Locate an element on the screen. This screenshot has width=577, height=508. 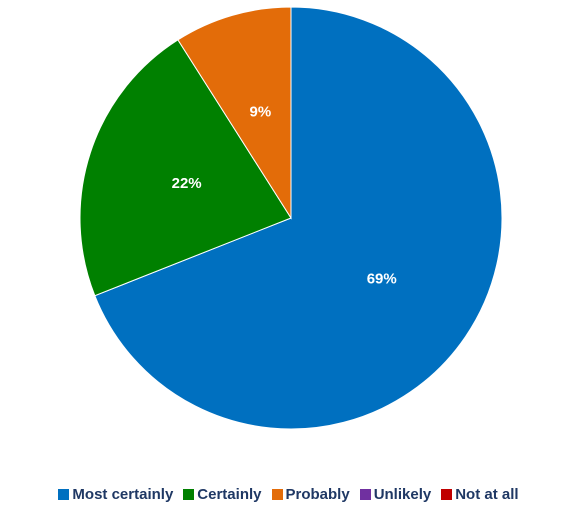
legend-item-certainly: Certainly is located at coordinates (222, 494).